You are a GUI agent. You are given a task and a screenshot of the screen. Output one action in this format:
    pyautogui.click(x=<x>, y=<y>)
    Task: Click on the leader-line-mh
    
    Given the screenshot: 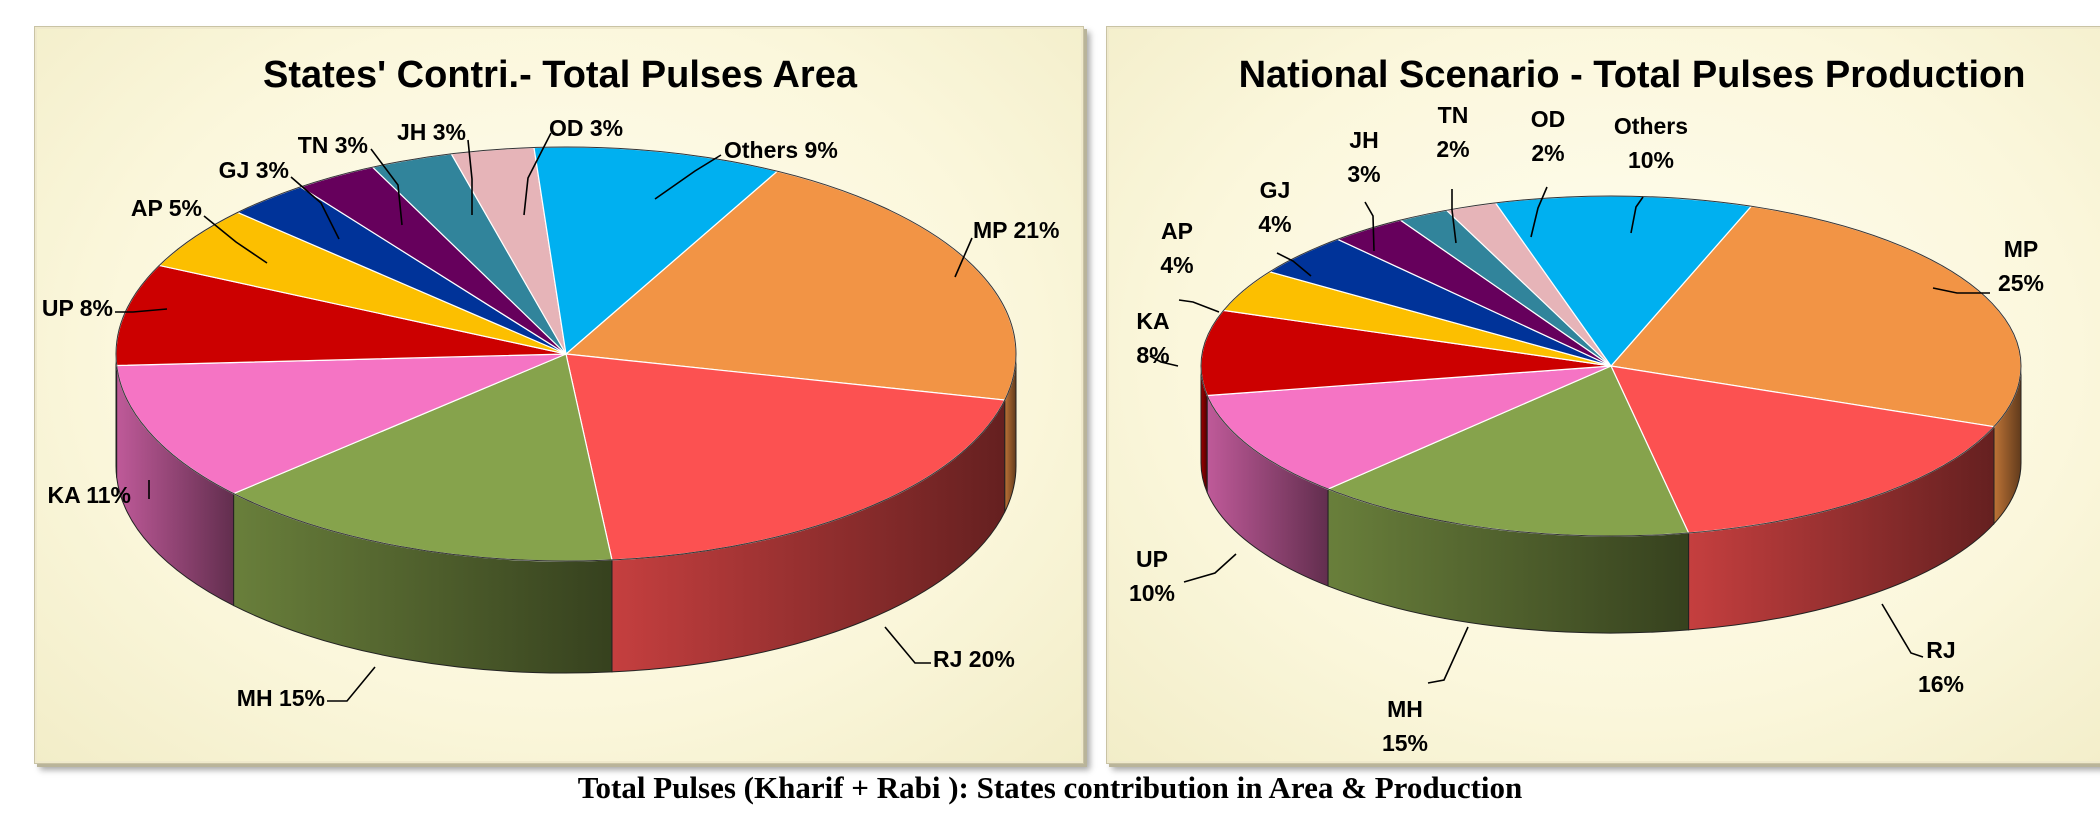 What is the action you would take?
    pyautogui.click(x=1448, y=655)
    